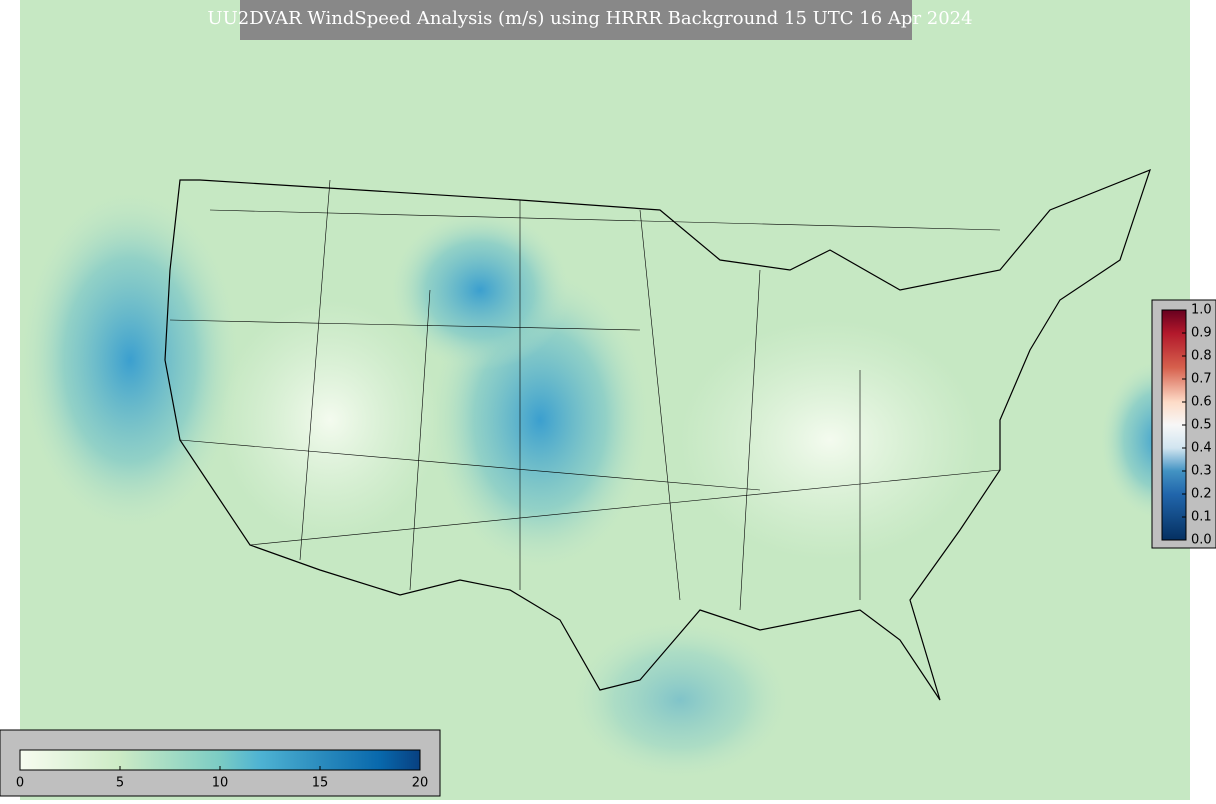 This screenshot has height=804, width=1216. Describe the element at coordinates (420, 783) in the screenshot. I see `tick-label: 20` at that location.